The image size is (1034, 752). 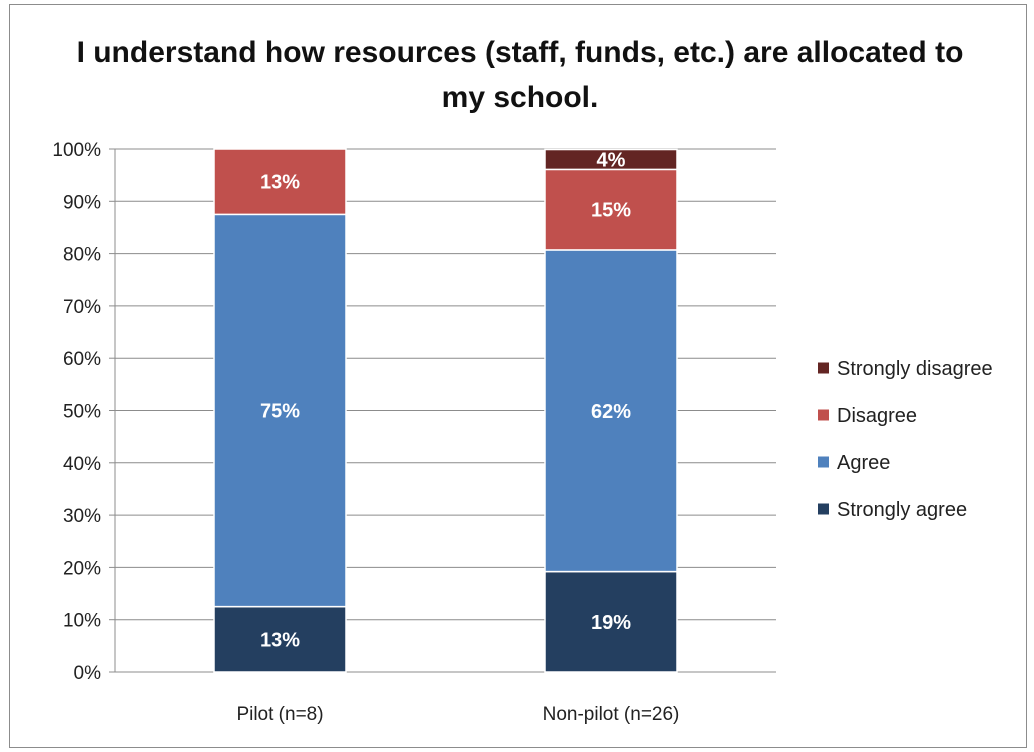 I want to click on legend-label: Strongly agree, so click(x=902, y=510).